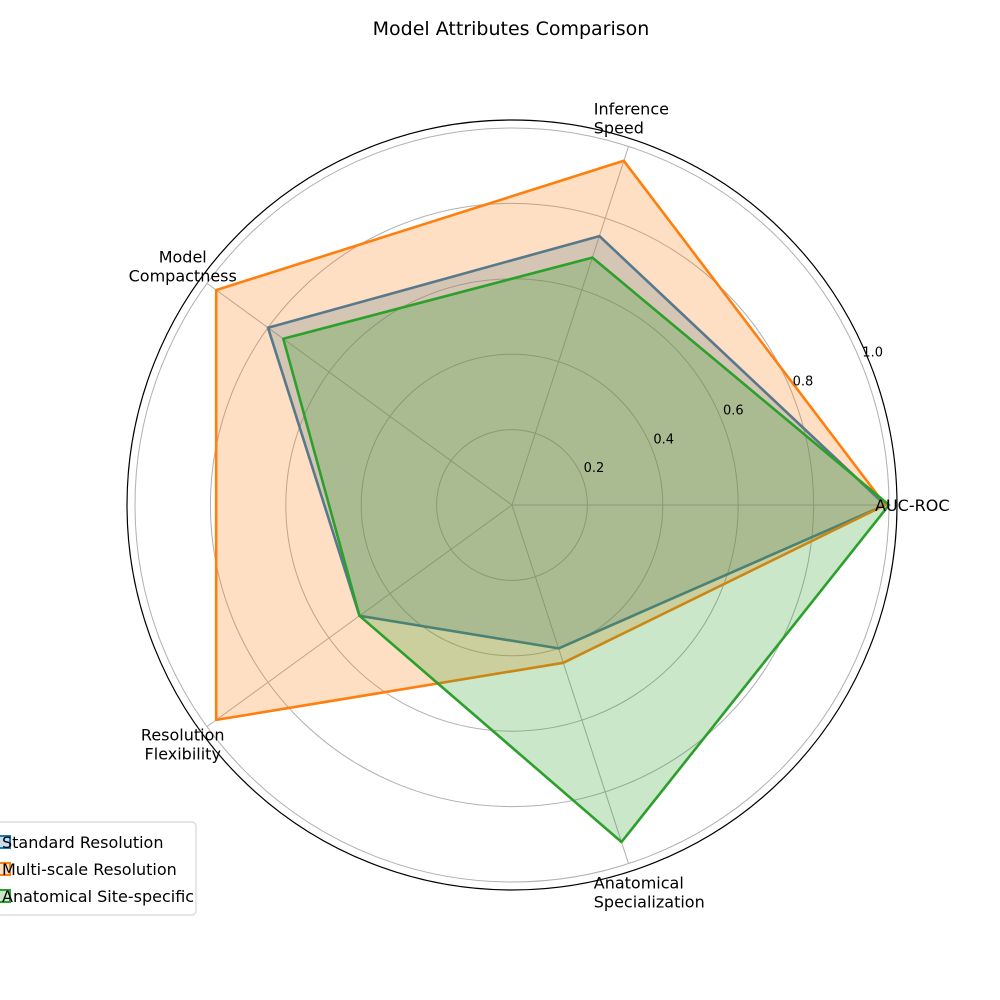  What do you see at coordinates (803, 382) in the screenshot?
I see `r-tick-label-4: 0.8` at bounding box center [803, 382].